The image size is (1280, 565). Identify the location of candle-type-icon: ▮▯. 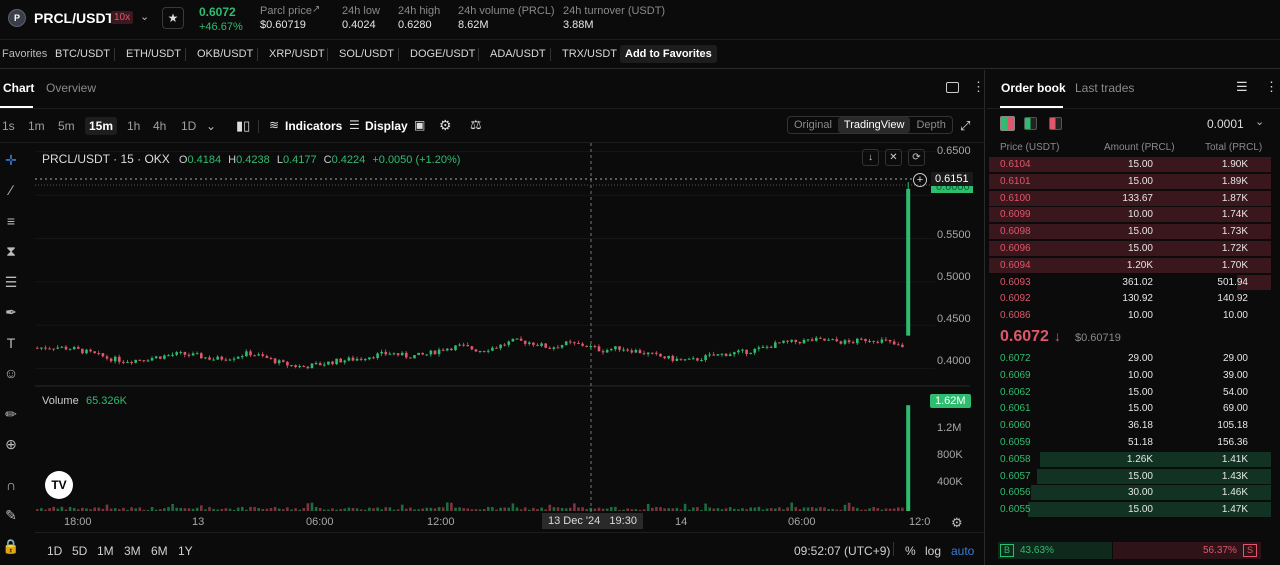
(243, 125).